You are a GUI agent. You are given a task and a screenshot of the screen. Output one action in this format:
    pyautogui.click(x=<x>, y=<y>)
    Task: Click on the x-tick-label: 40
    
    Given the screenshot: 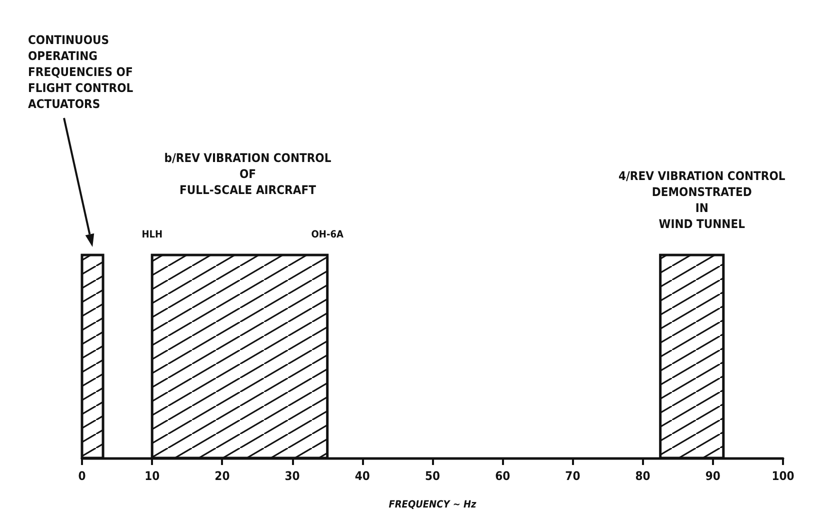 What is the action you would take?
    pyautogui.click(x=362, y=476)
    